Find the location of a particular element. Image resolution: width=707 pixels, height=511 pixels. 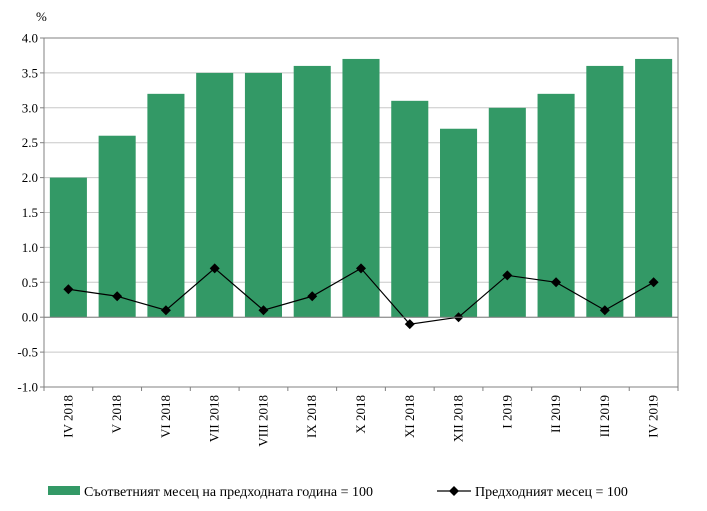

legend-line-label: Предходният месец = 100 is located at coordinates (551, 492).